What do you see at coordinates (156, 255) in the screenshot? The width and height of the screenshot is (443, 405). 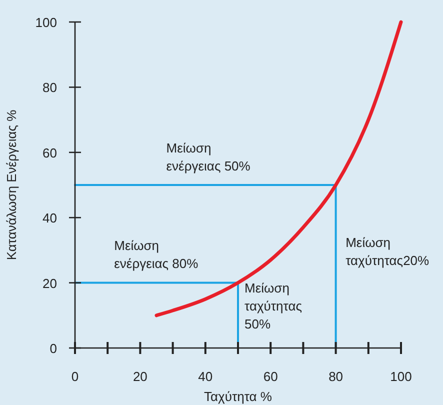 I see `annotation: Μείωση ενέργειας 80%` at bounding box center [156, 255].